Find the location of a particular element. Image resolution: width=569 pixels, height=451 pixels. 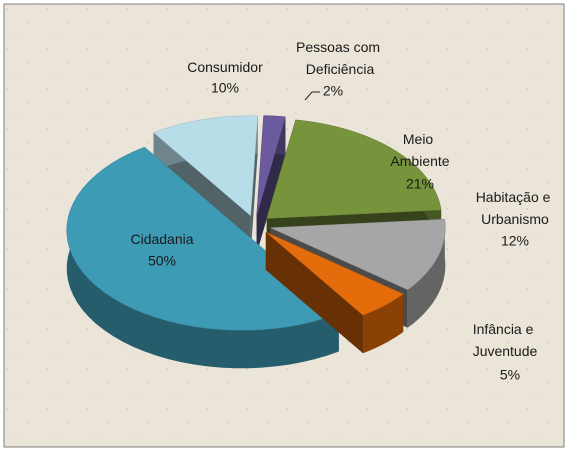

label-line: Cidadania is located at coordinates (161, 239).